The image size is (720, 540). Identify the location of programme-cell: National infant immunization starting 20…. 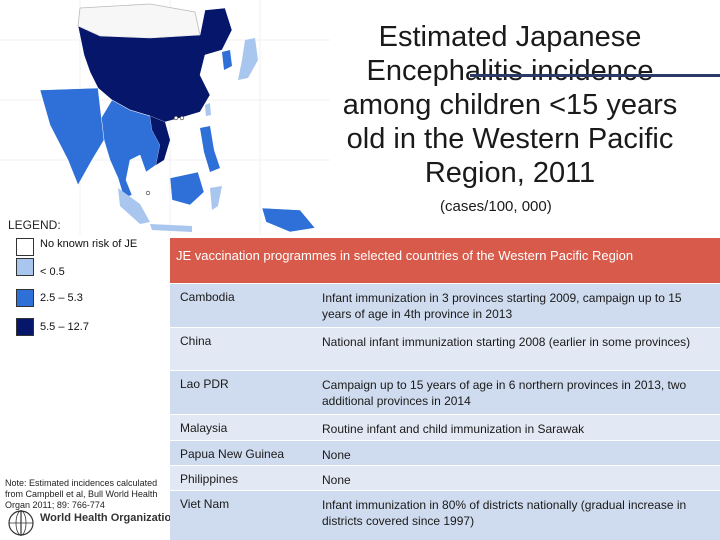
(506, 342).